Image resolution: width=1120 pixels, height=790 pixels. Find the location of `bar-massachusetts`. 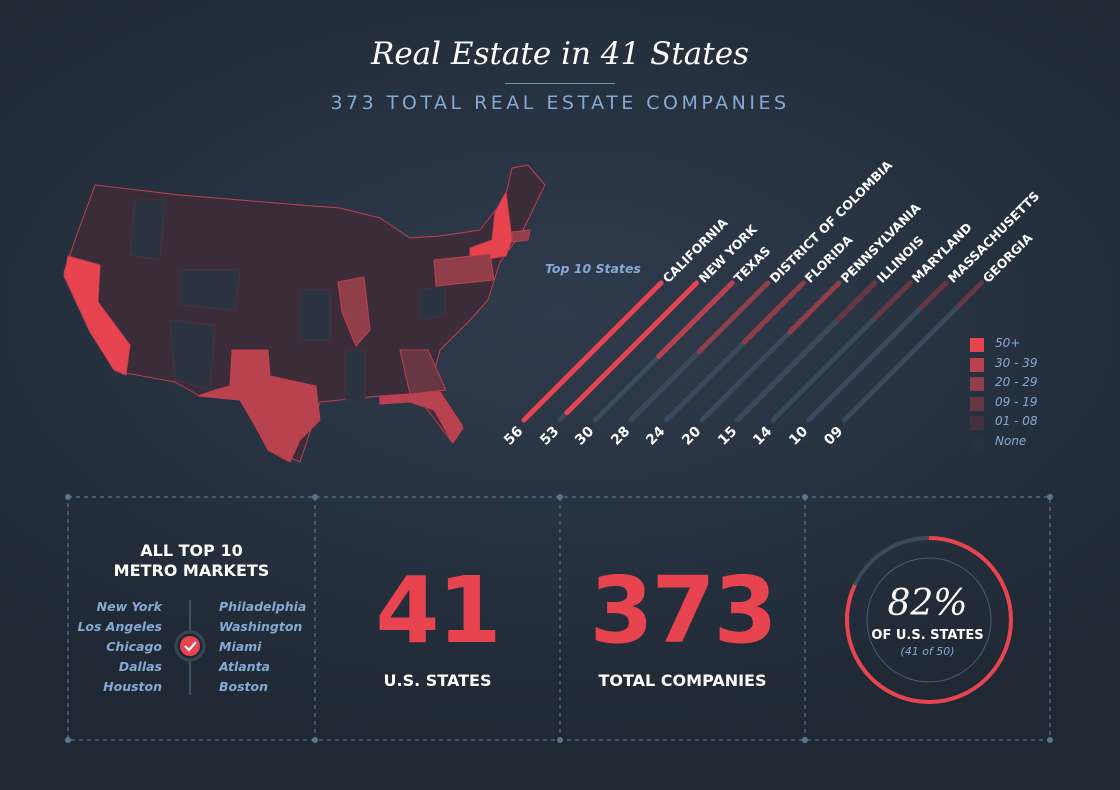

bar-massachusetts is located at coordinates (933, 295).